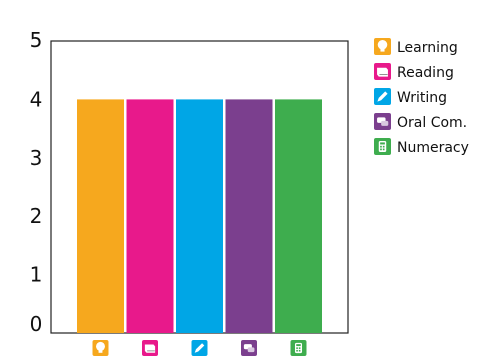 The image size is (488, 359). I want to click on y-tick-label: 5, so click(36, 40).